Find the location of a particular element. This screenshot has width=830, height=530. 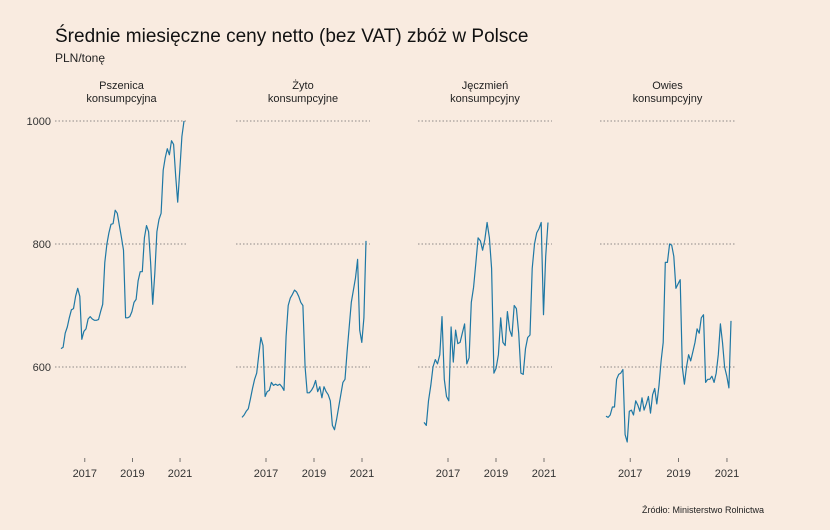

chart-subtitle: PLN/tonę is located at coordinates (80, 58).